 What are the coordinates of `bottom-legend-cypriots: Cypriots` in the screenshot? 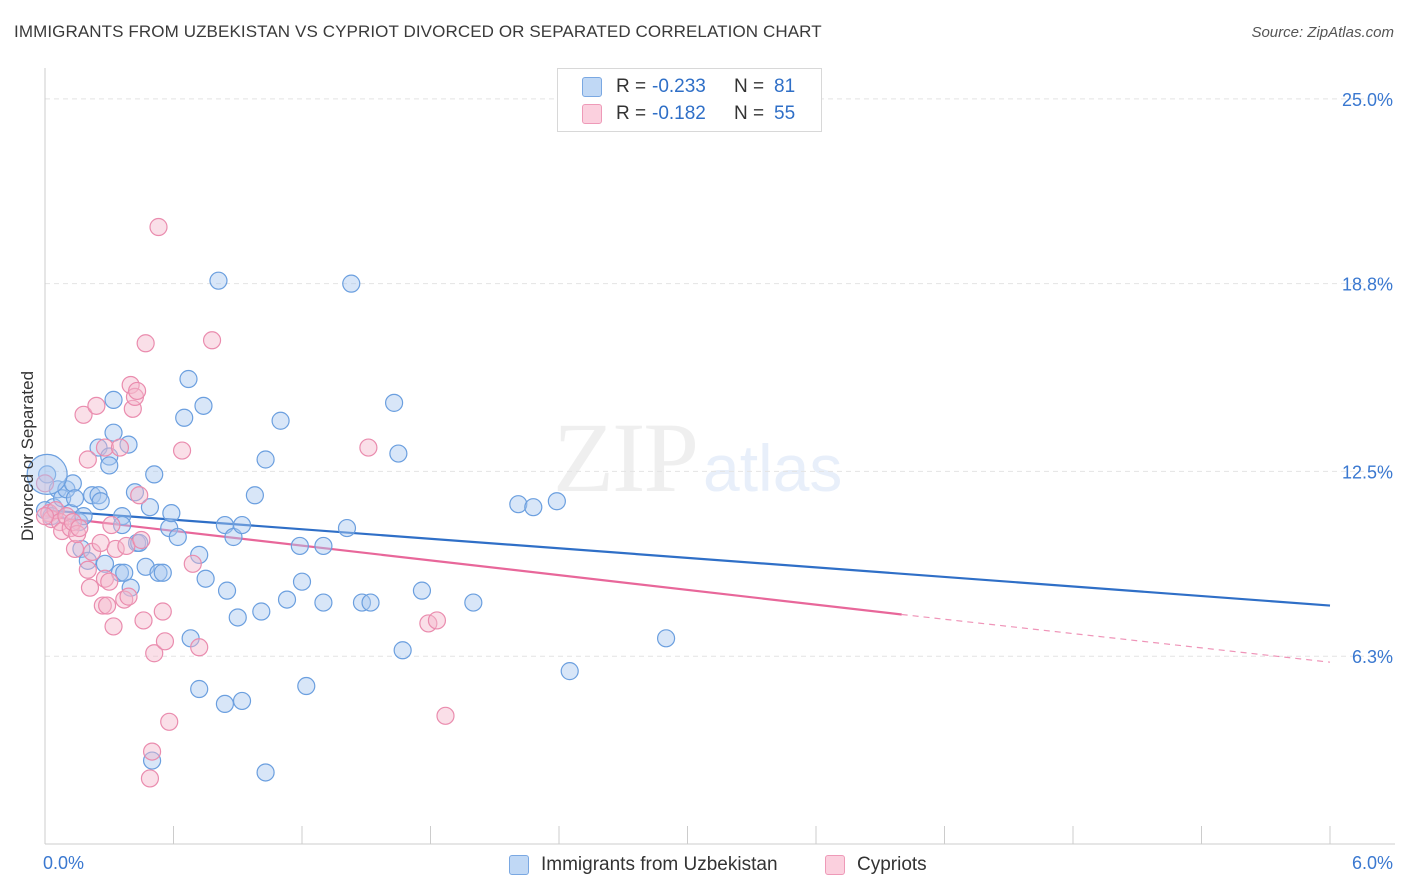 It's located at (876, 865).